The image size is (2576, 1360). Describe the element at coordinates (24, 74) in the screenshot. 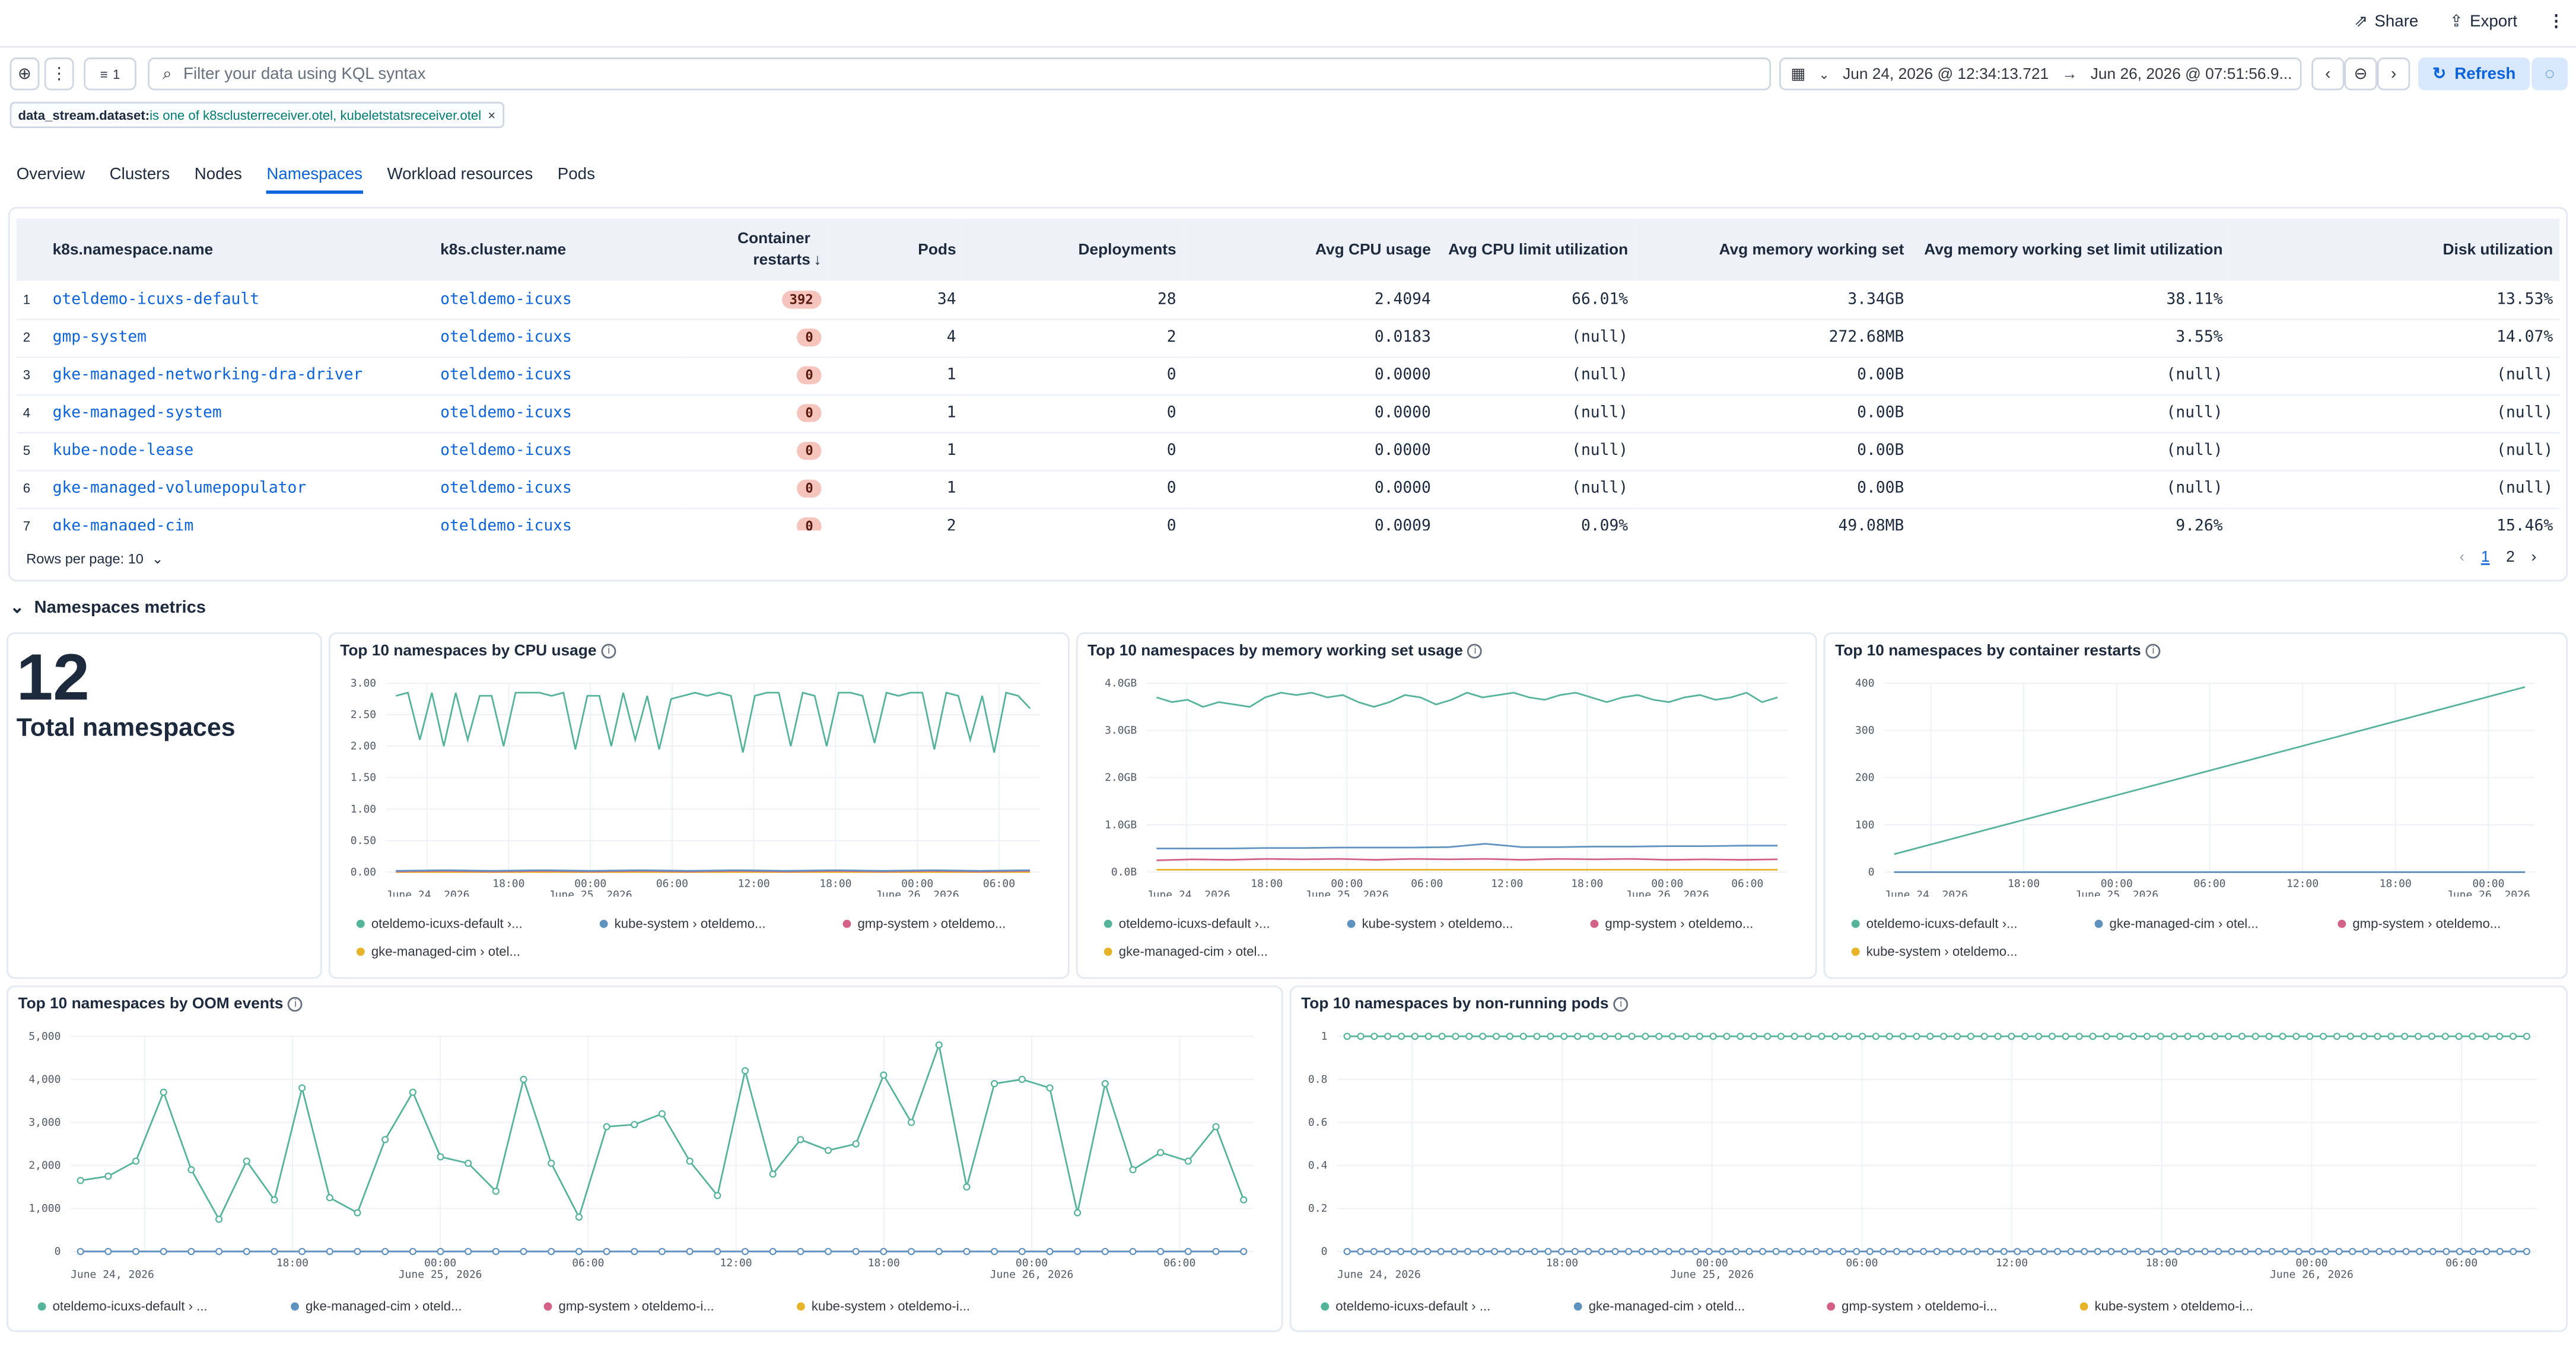

I see `add-filter-icon: ⊕` at that location.